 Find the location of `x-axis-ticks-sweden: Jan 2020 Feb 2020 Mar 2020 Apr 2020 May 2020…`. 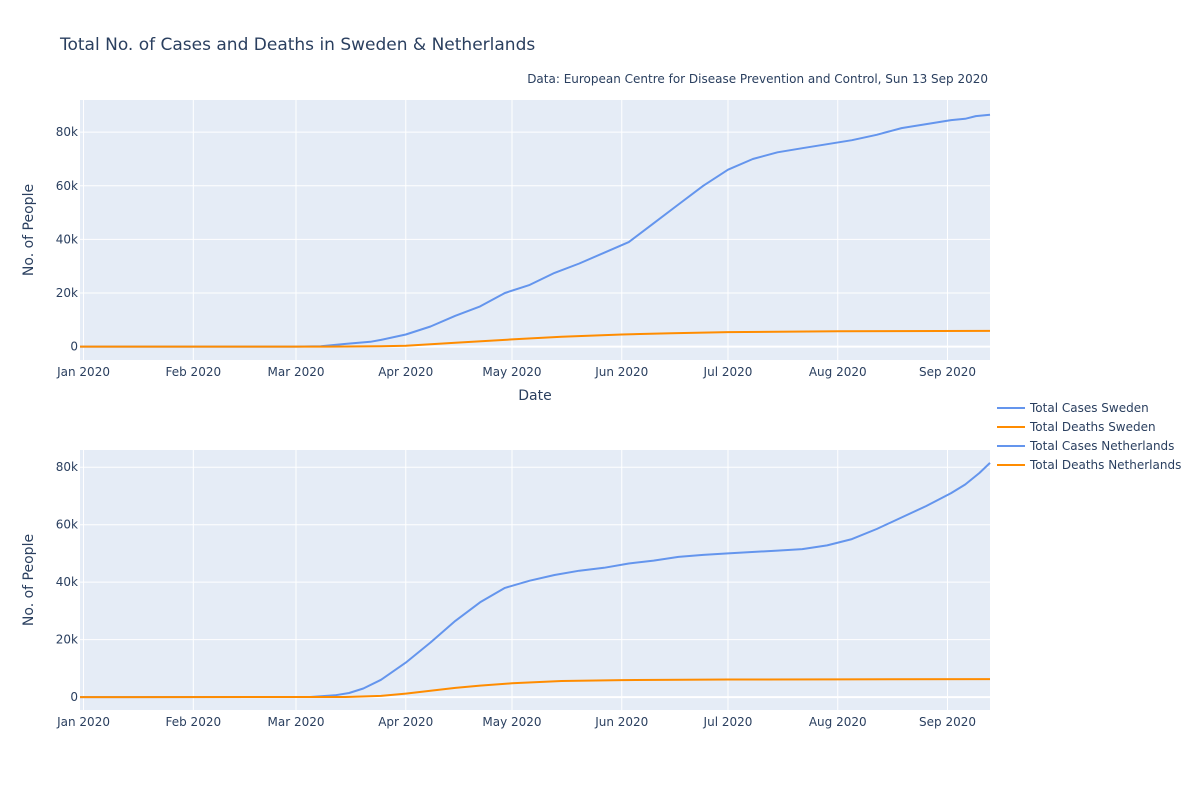

x-axis-ticks-sweden: Jan 2020 Feb 2020 Mar 2020 Apr 2020 May 2020… is located at coordinates (516, 372).